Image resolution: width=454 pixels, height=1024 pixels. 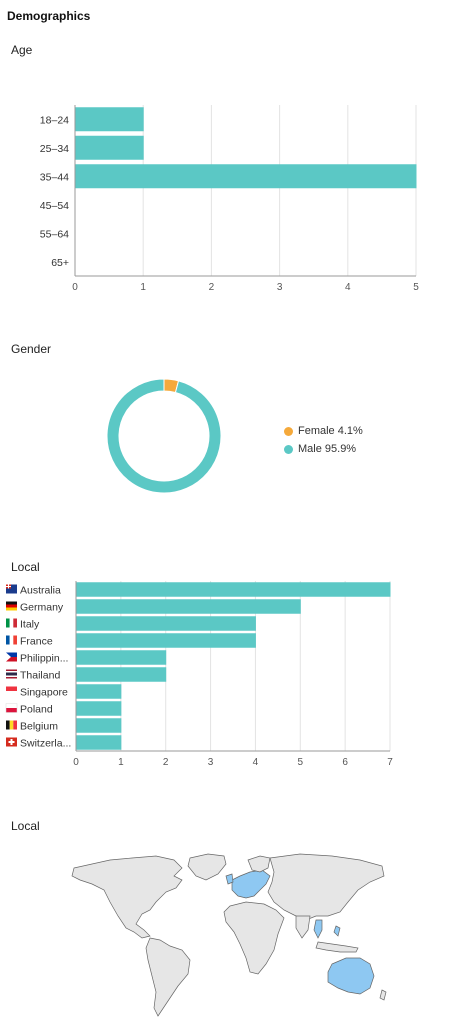 I want to click on germany-flag, so click(x=11, y=606).